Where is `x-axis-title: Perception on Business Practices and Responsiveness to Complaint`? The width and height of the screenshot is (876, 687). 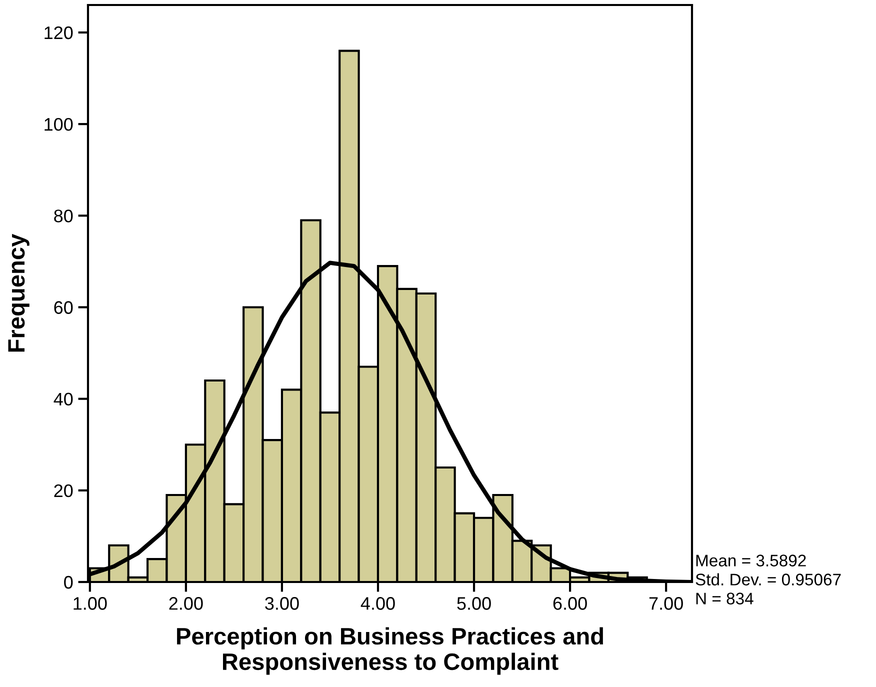 x-axis-title: Perception on Business Practices and Responsiveness to Complaint is located at coordinates (390, 651).